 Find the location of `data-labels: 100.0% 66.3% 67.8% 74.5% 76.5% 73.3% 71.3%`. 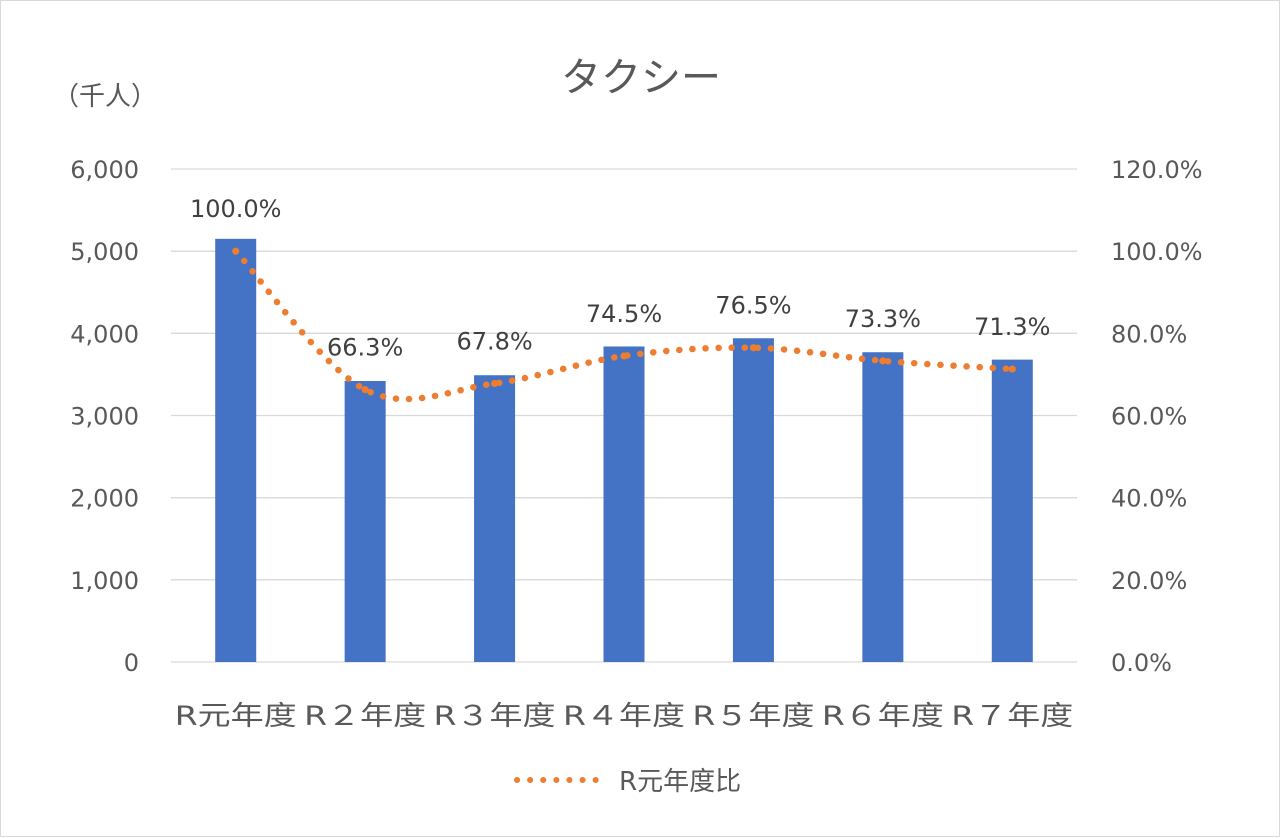

data-labels: 100.0% 66.3% 67.8% 74.5% 76.5% 73.3% 71.3% is located at coordinates (620, 278).